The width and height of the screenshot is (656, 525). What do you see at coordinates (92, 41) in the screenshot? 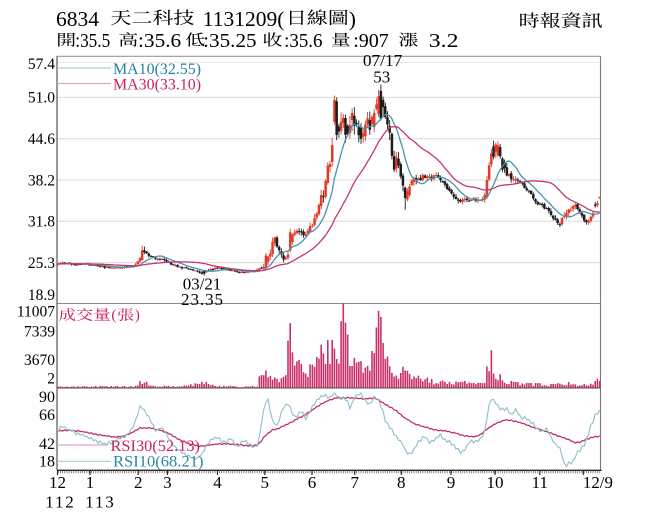
I see `svg-text: :35.5` at bounding box center [92, 41].